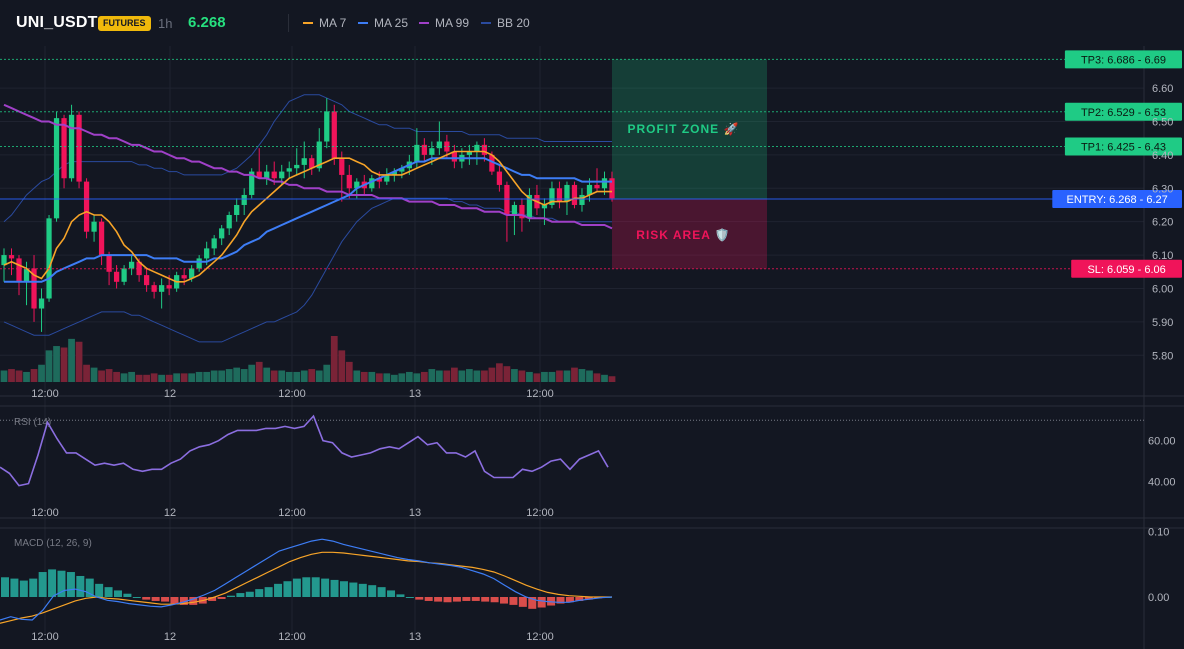  What do you see at coordinates (324, 23) in the screenshot?
I see `legend-ma7: MA 7` at bounding box center [324, 23].